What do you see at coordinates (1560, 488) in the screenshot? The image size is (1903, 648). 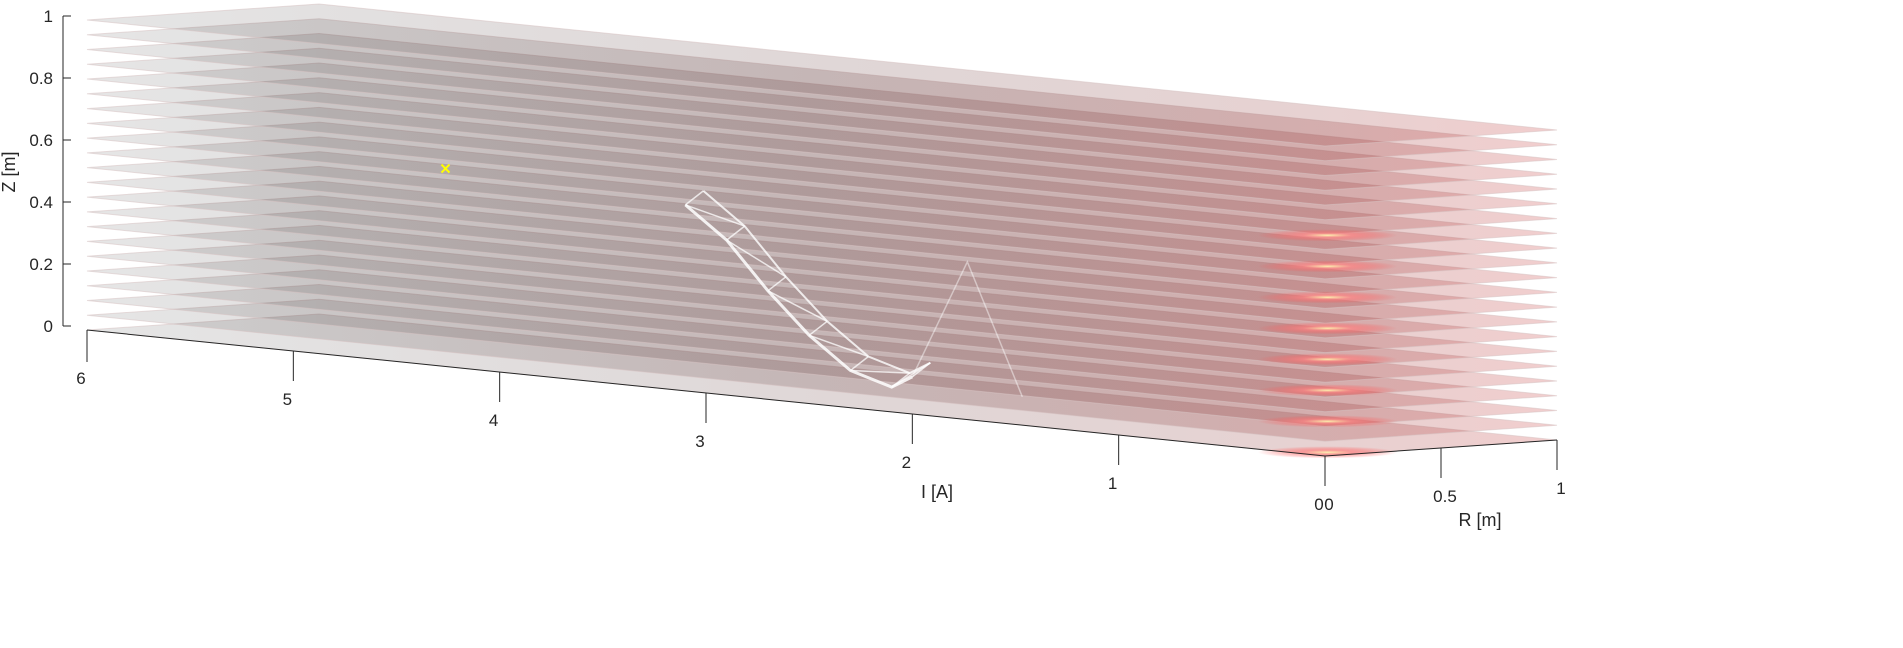 I see `y-tick-label: 1` at bounding box center [1560, 488].